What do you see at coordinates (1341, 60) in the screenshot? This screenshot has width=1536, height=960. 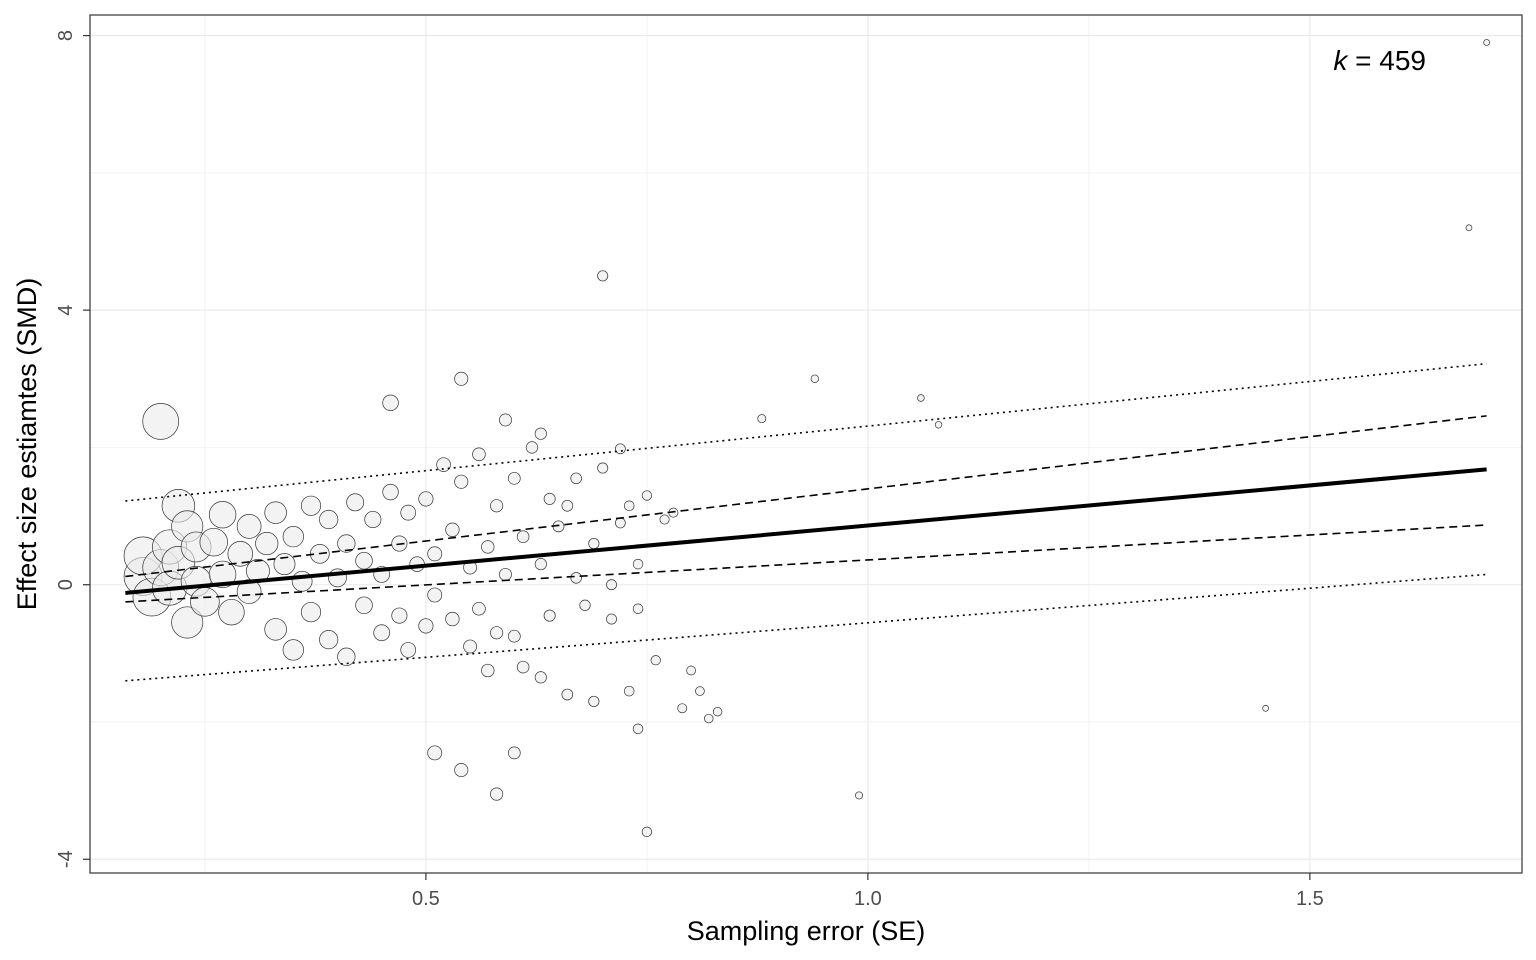 I see `k-symbol: k` at bounding box center [1341, 60].